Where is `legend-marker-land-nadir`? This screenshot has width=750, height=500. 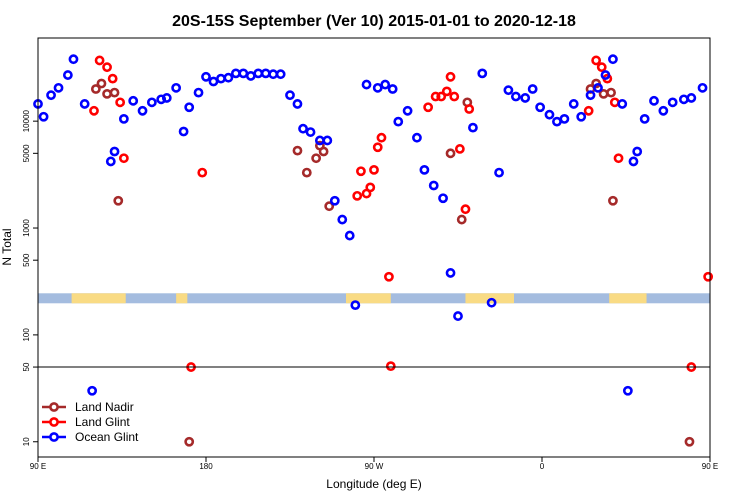 legend-marker-land-nadir is located at coordinates (54, 407).